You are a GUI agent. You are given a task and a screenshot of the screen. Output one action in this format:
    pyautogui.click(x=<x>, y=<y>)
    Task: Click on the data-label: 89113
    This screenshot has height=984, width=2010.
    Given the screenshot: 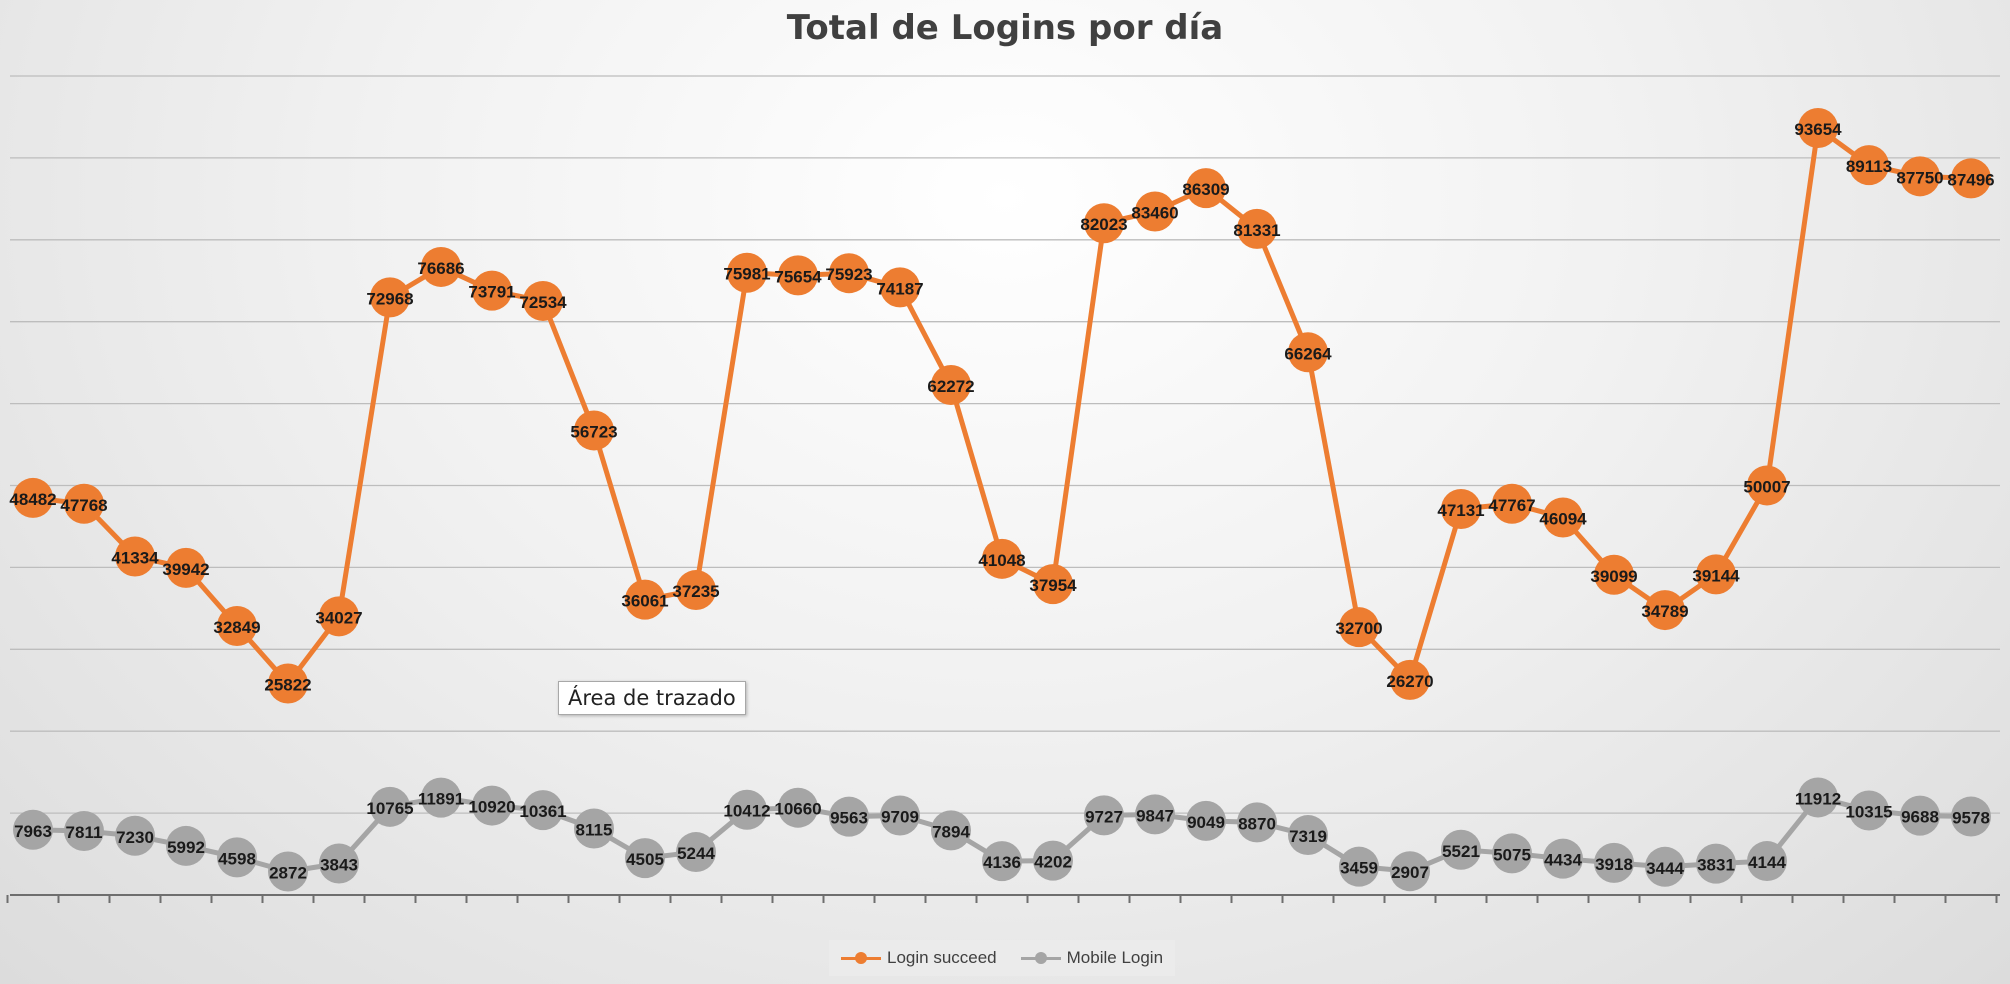 What is the action you would take?
    pyautogui.click(x=1869, y=166)
    